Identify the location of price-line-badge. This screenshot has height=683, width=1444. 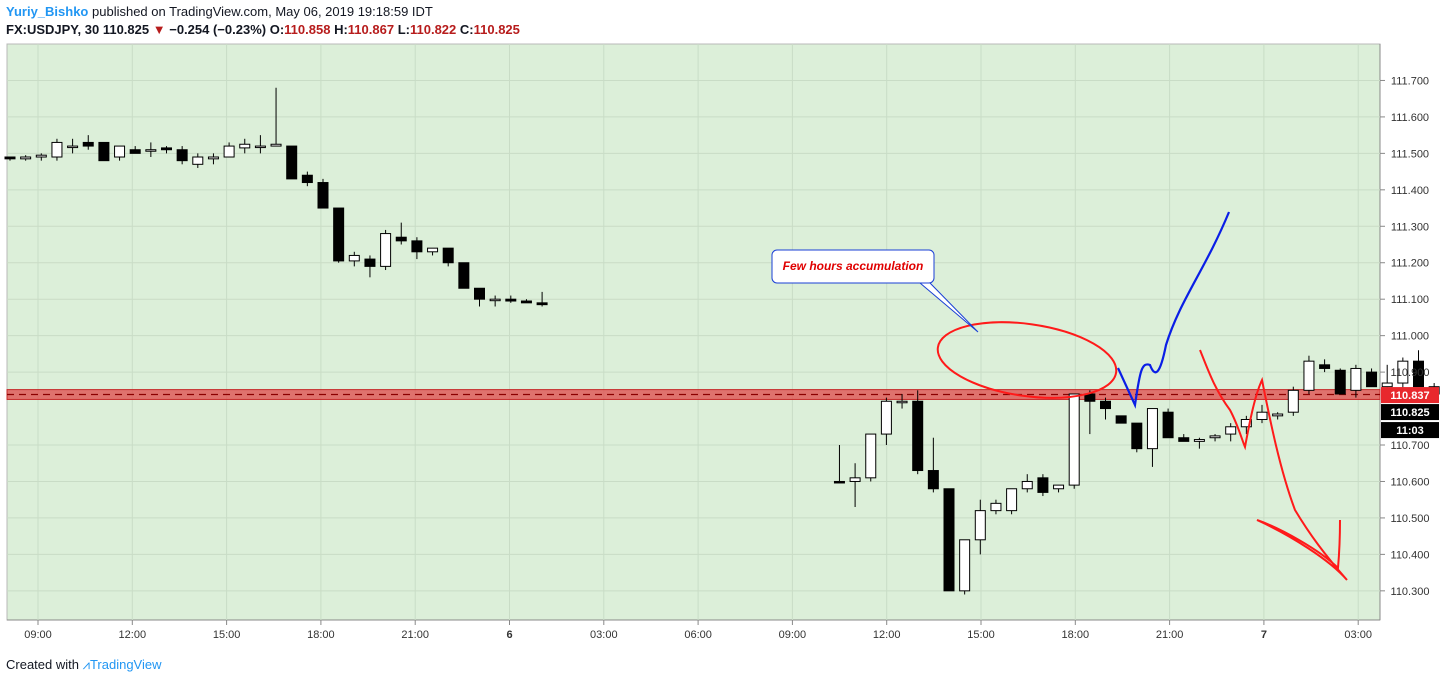
(1410, 395).